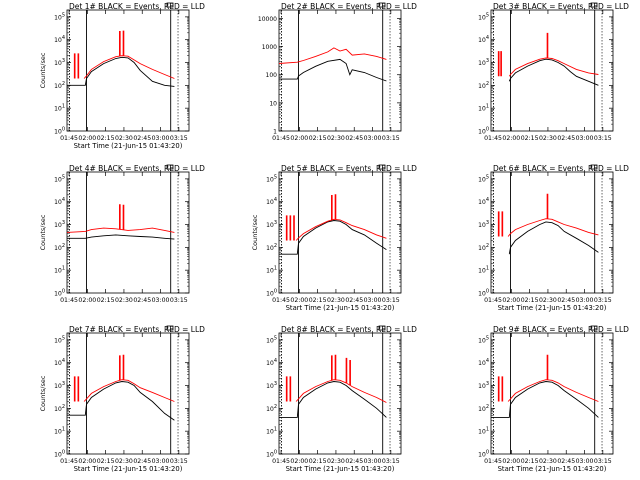 This screenshot has height=480, width=640. Describe the element at coordinates (59, 270) in the screenshot. I see `y-tick-label: 10¹` at that location.